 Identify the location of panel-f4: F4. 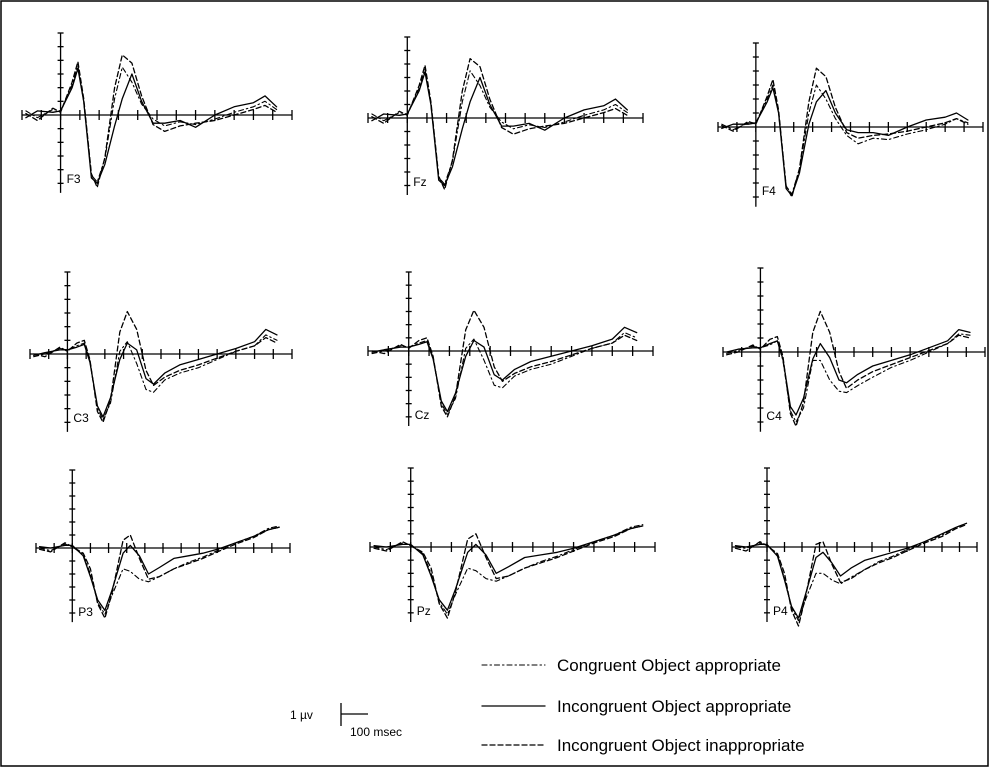
(850, 124).